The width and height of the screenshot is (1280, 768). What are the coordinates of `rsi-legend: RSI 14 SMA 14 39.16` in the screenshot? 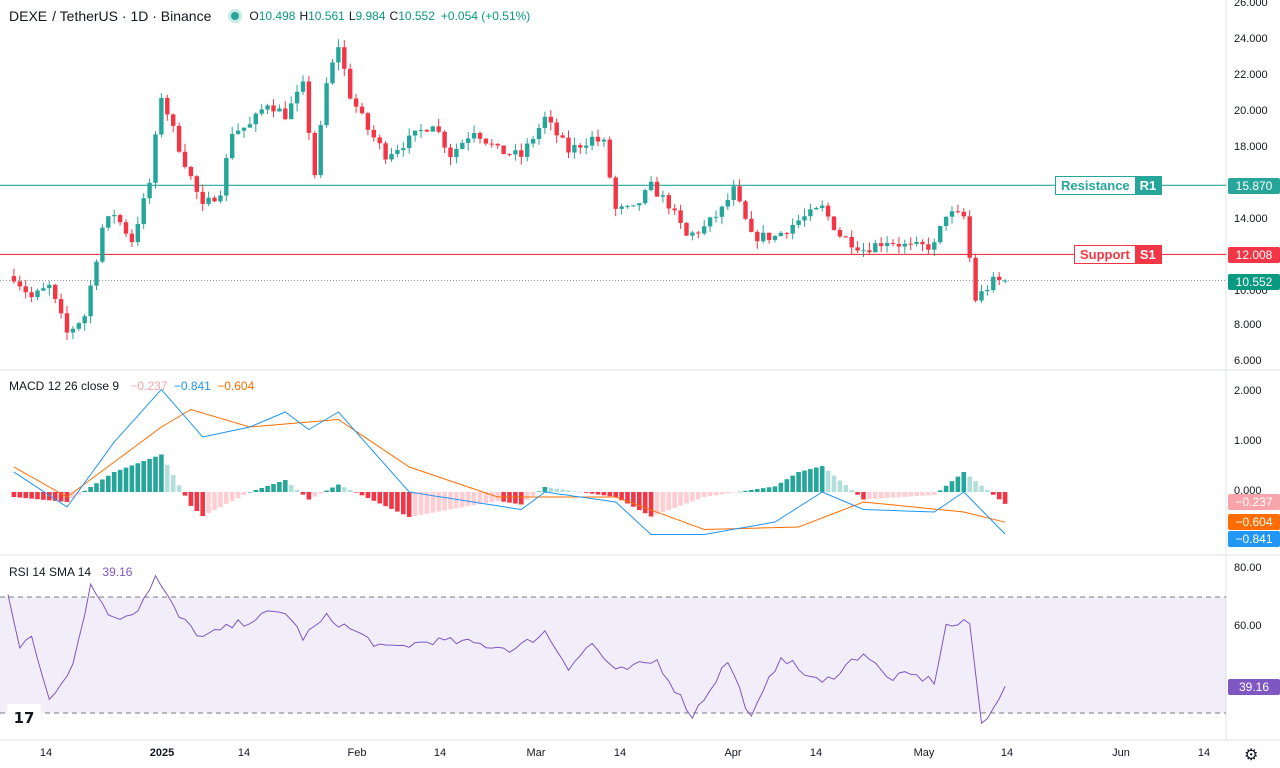 It's located at (70, 572).